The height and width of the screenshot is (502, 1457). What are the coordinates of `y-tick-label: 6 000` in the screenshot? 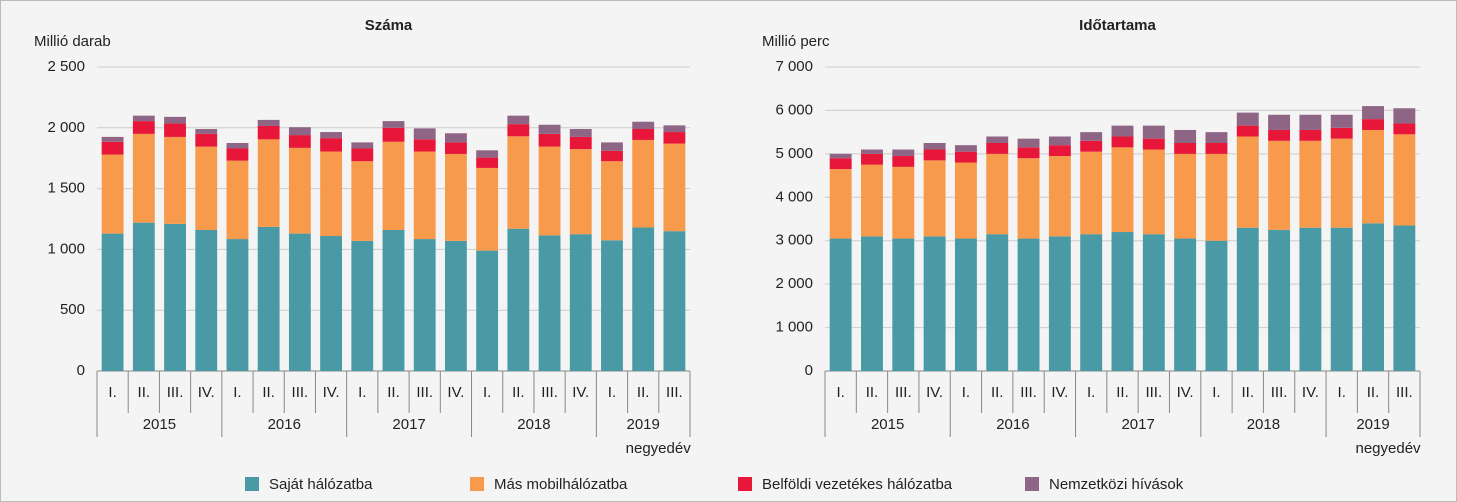 It's located at (794, 109).